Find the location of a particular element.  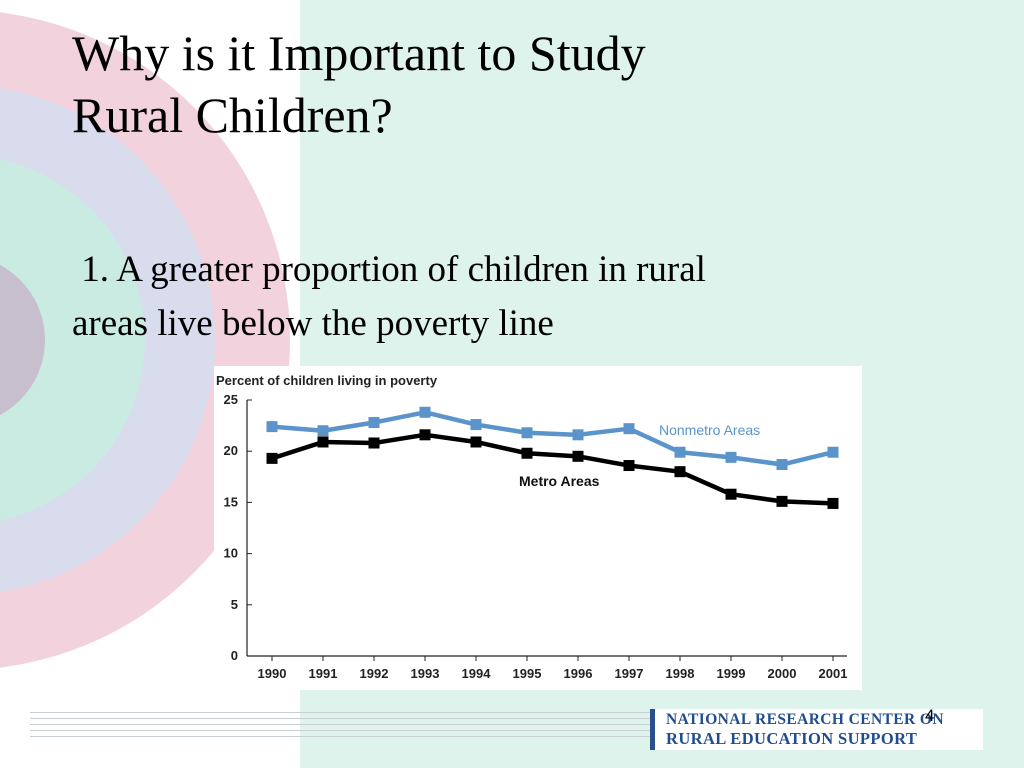

chart-series is located at coordinates (552, 457).